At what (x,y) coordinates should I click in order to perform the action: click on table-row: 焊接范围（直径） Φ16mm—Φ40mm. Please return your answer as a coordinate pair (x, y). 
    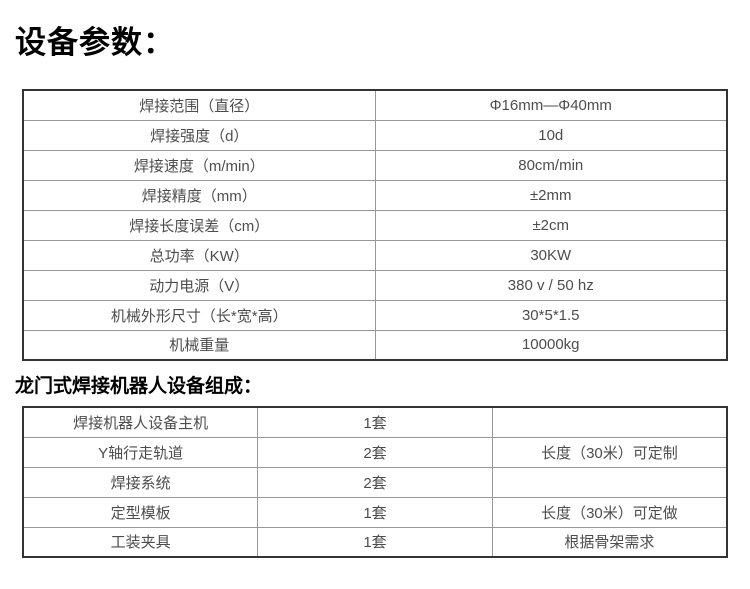
    Looking at the image, I should click on (375, 105).